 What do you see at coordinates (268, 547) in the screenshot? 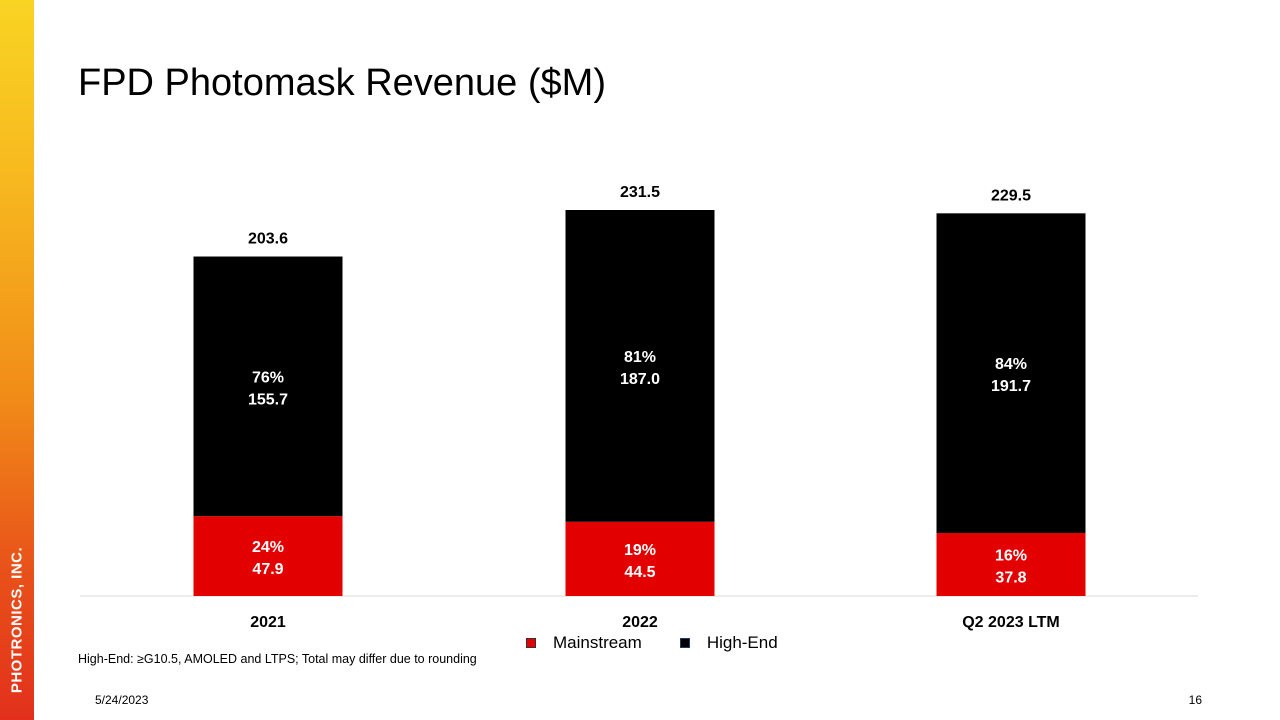
I see `data-label-percent-0-0: 24%` at bounding box center [268, 547].